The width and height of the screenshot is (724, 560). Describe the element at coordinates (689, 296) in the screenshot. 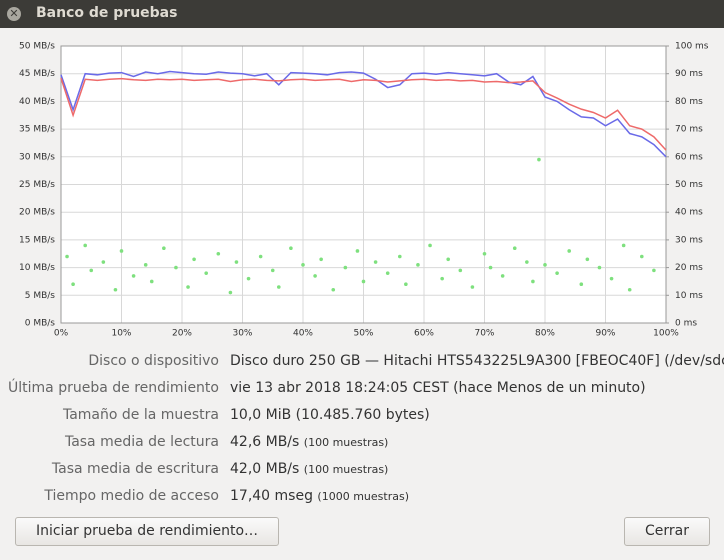

I see `y2-tick-label: 10 ms` at that location.